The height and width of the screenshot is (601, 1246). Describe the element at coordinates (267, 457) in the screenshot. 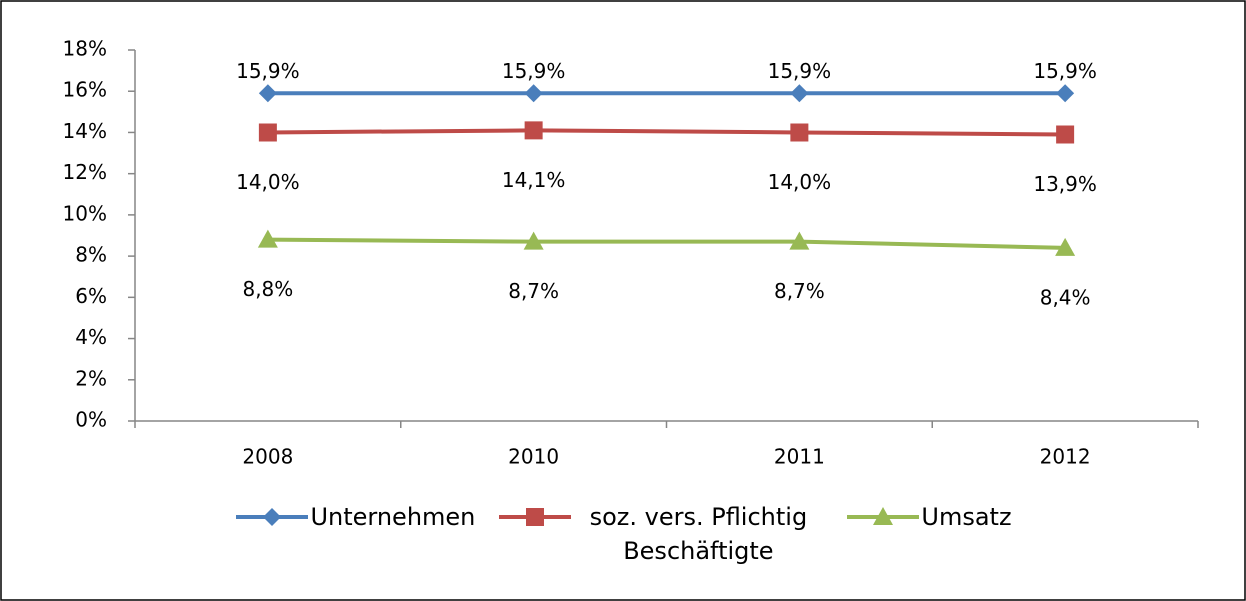

I see `x-tick-label: 2008` at that location.